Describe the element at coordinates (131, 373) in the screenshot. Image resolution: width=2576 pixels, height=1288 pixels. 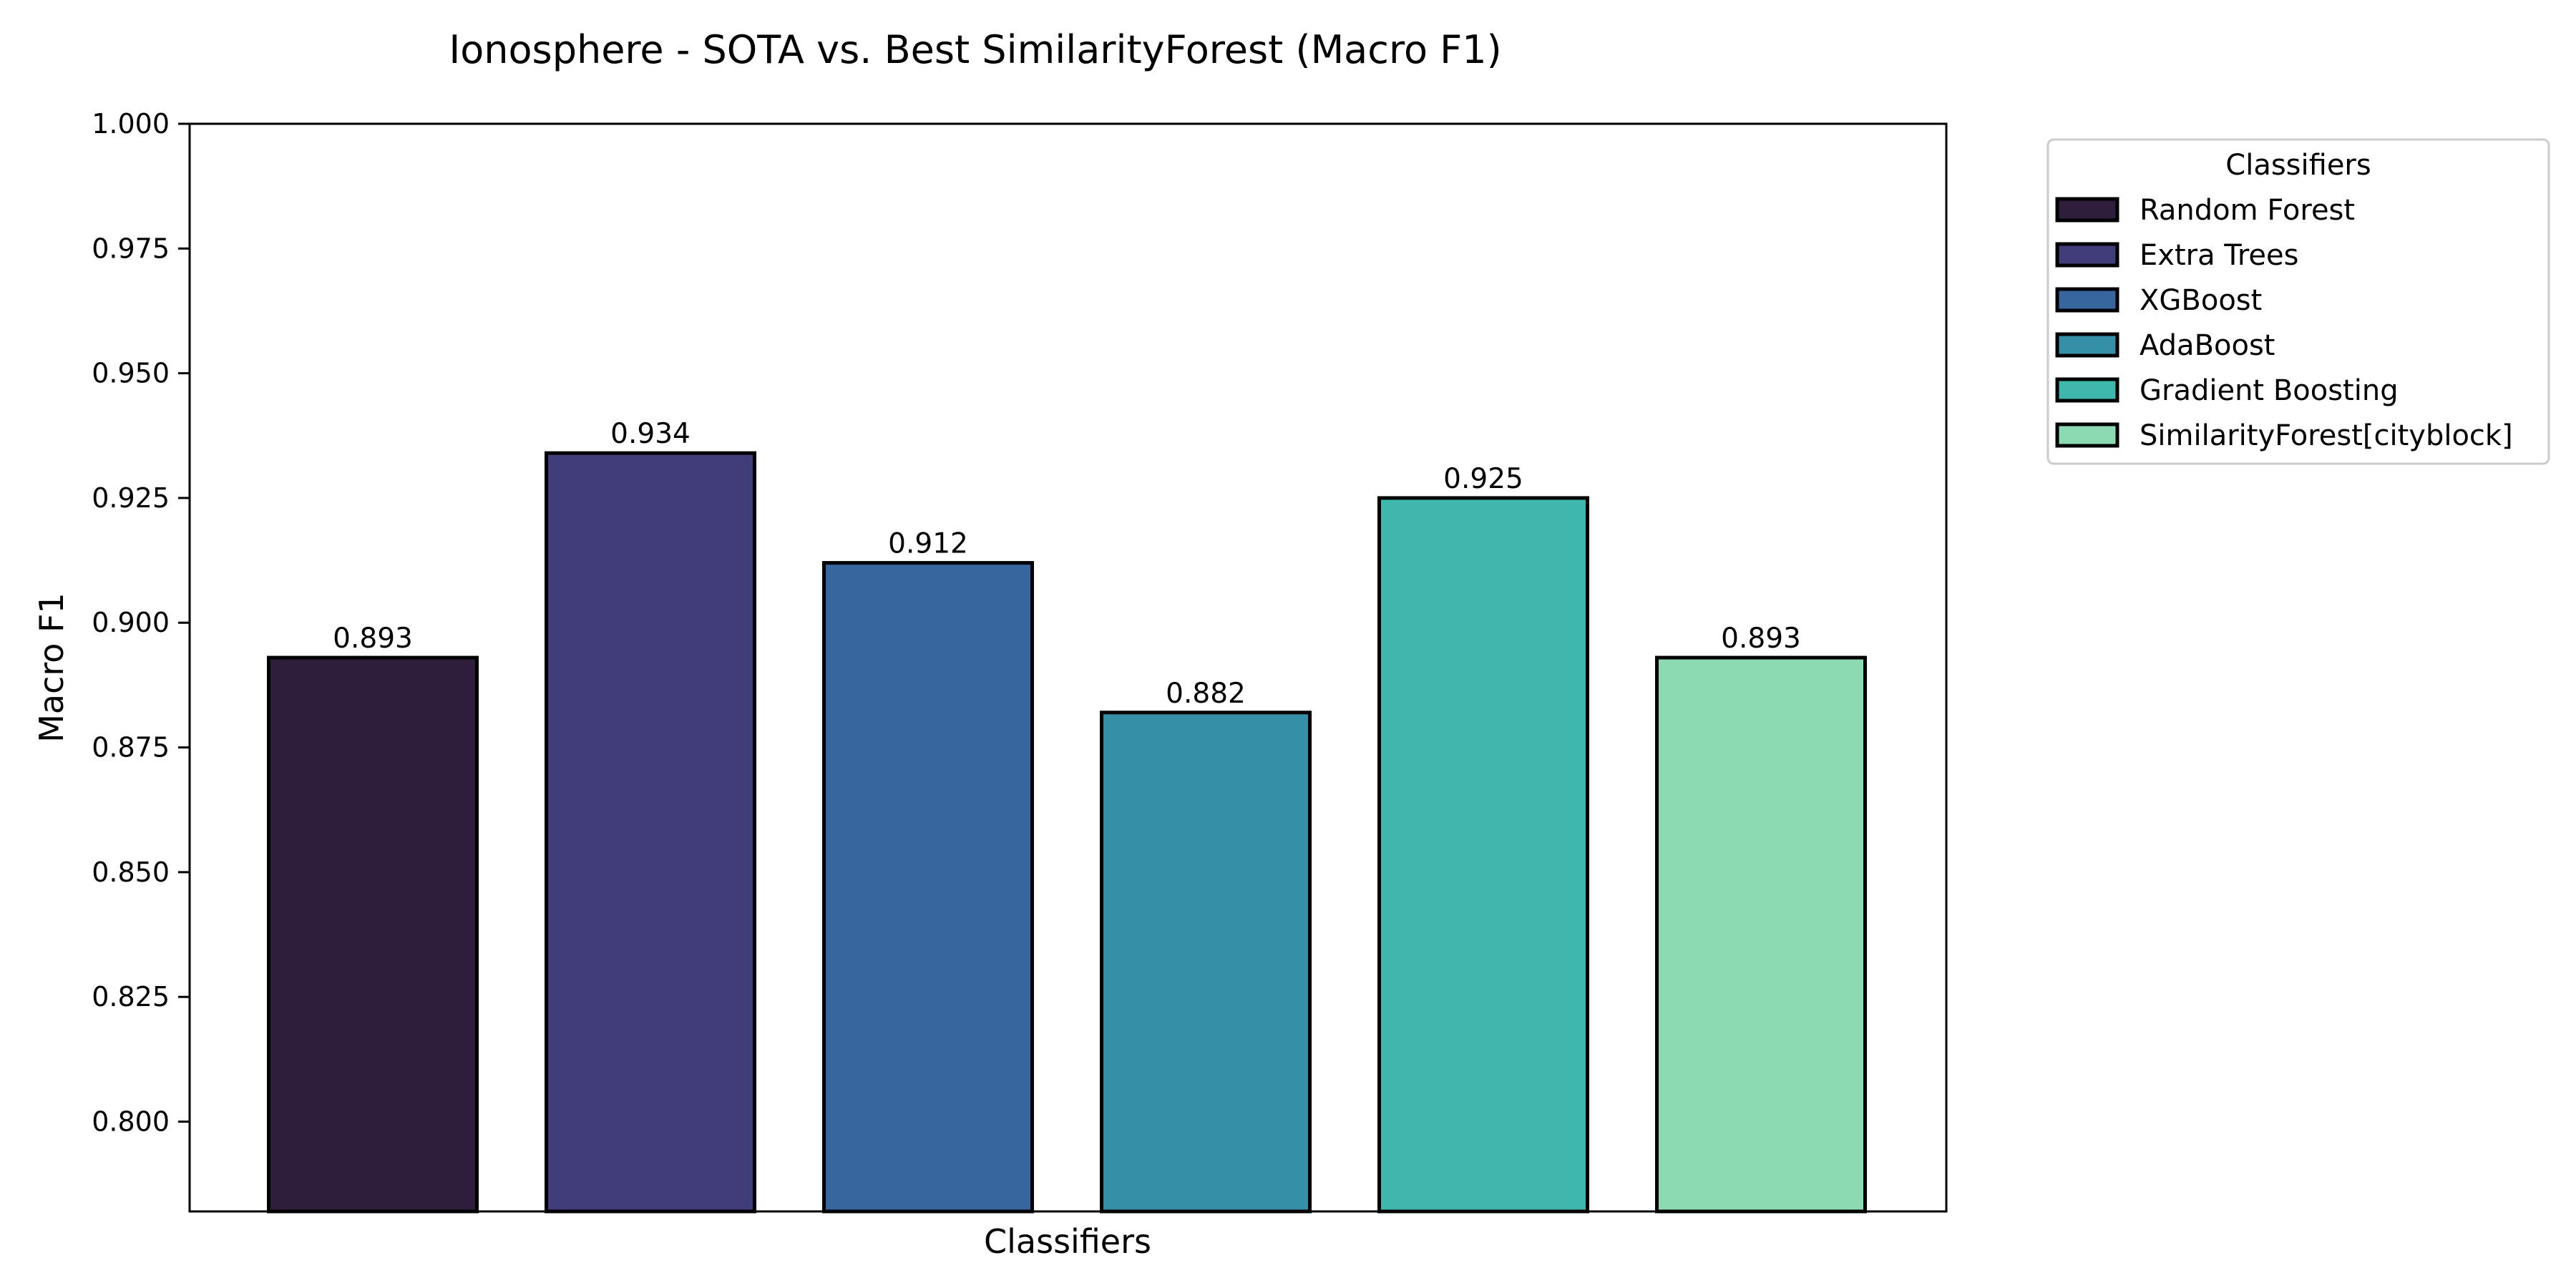
I see `y-tick-label: 0.950` at that location.